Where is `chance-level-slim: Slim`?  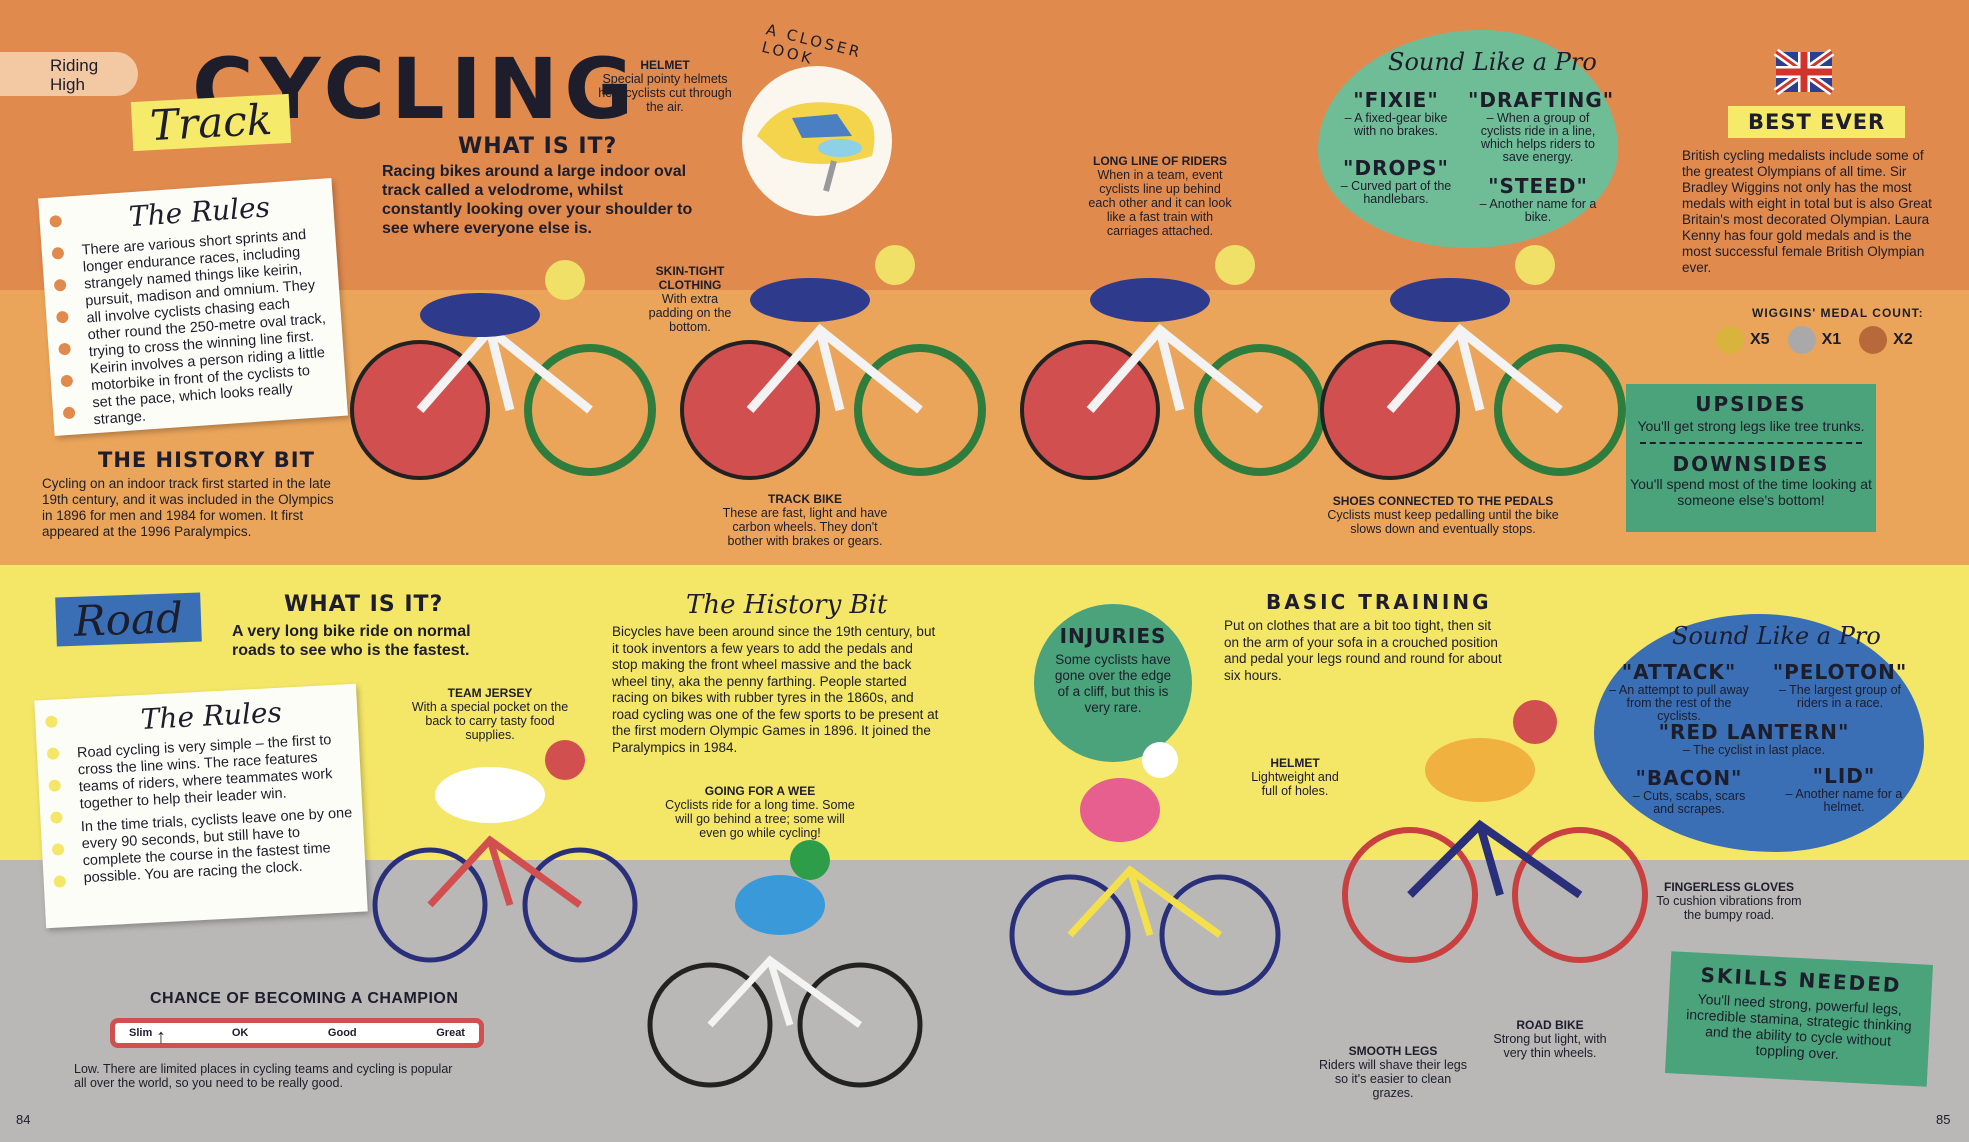
chance-level-slim: Slim is located at coordinates (141, 1033).